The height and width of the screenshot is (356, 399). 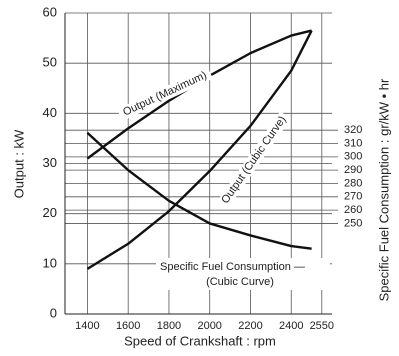 I want to click on x-tick-label: 1800, so click(x=169, y=326).